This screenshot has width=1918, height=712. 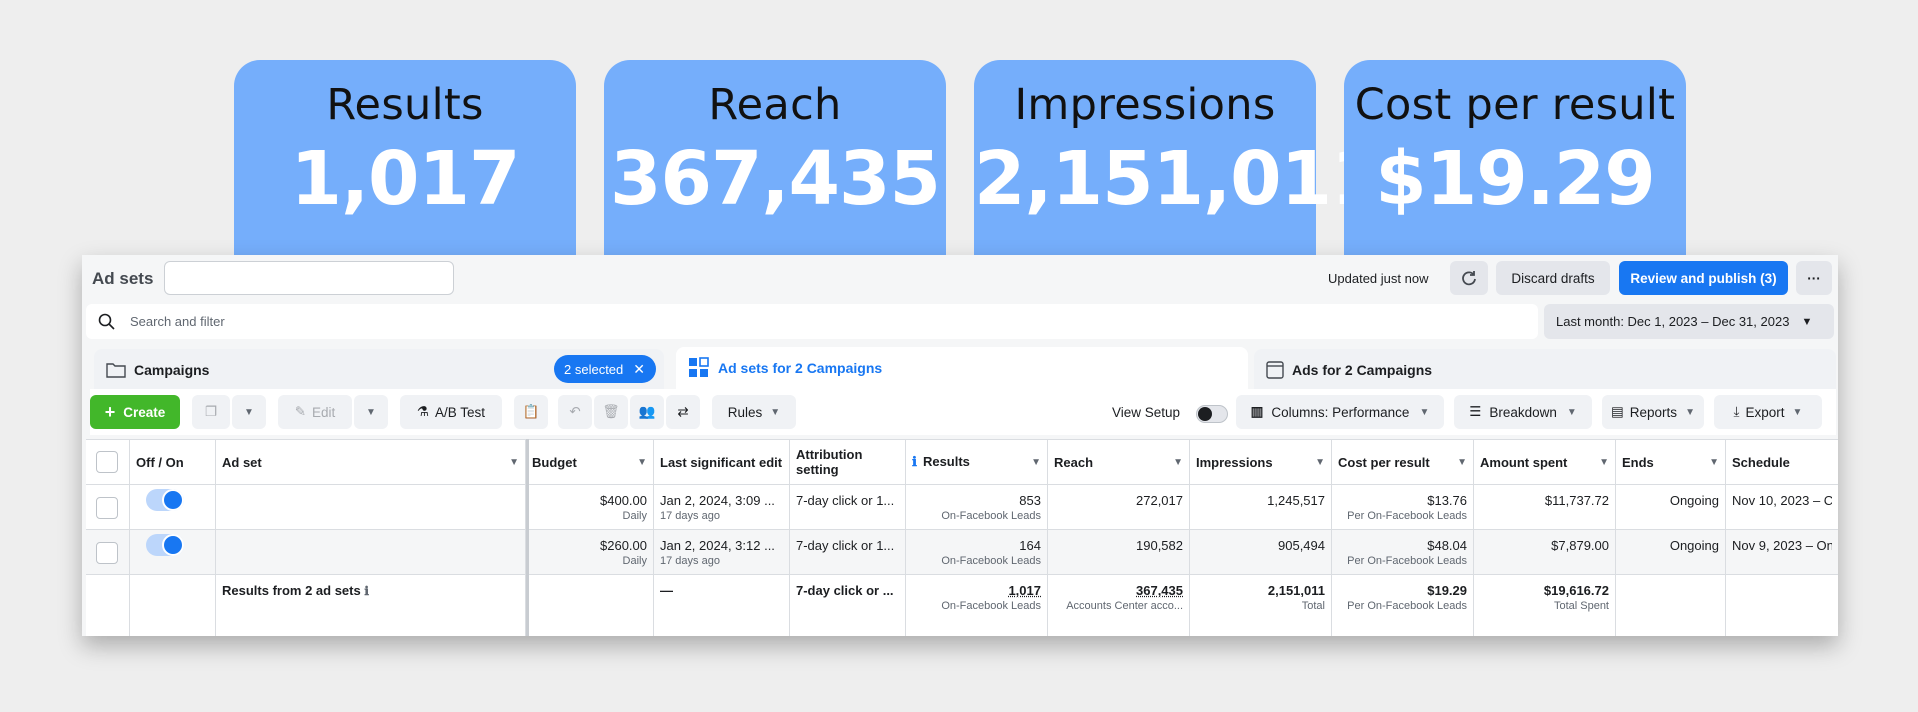 What do you see at coordinates (309, 278) in the screenshot?
I see `ad-set-name-input` at bounding box center [309, 278].